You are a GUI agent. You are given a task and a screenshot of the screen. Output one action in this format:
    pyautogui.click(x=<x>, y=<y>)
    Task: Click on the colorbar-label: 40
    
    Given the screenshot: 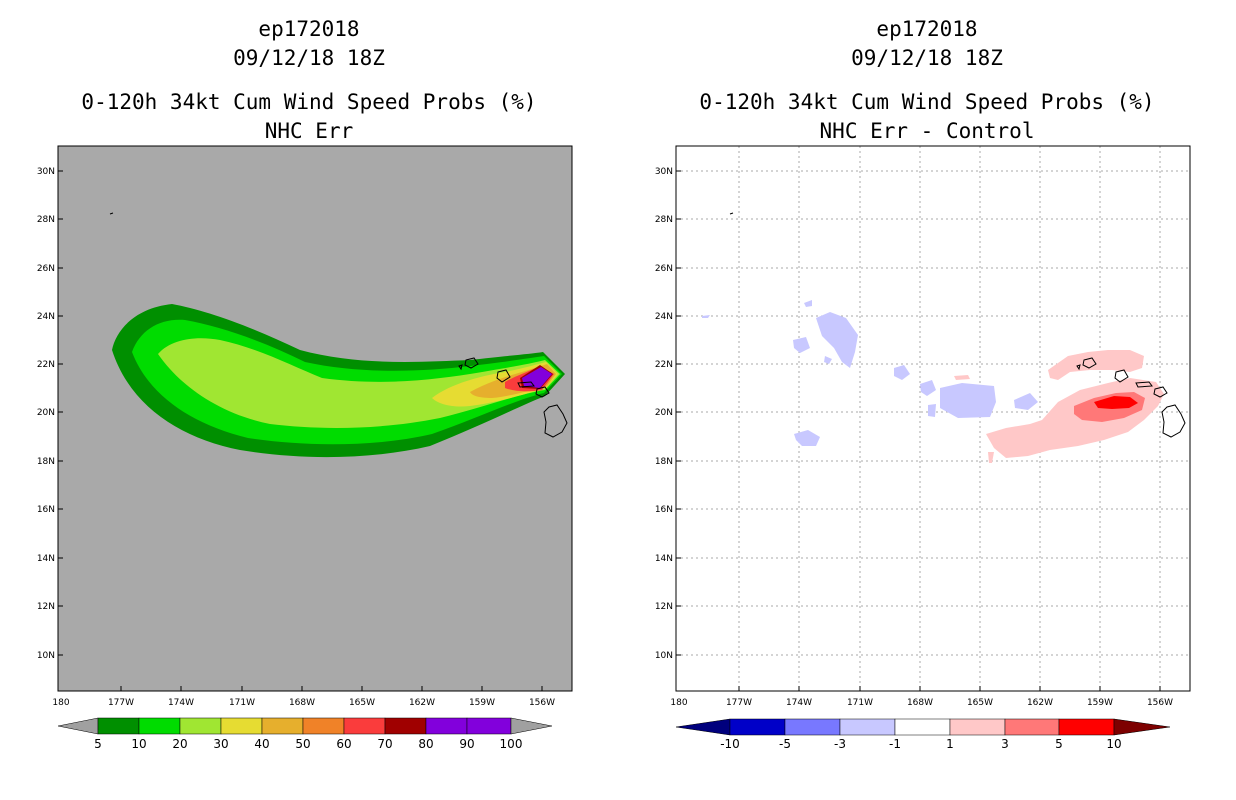 What is the action you would take?
    pyautogui.click(x=261, y=744)
    